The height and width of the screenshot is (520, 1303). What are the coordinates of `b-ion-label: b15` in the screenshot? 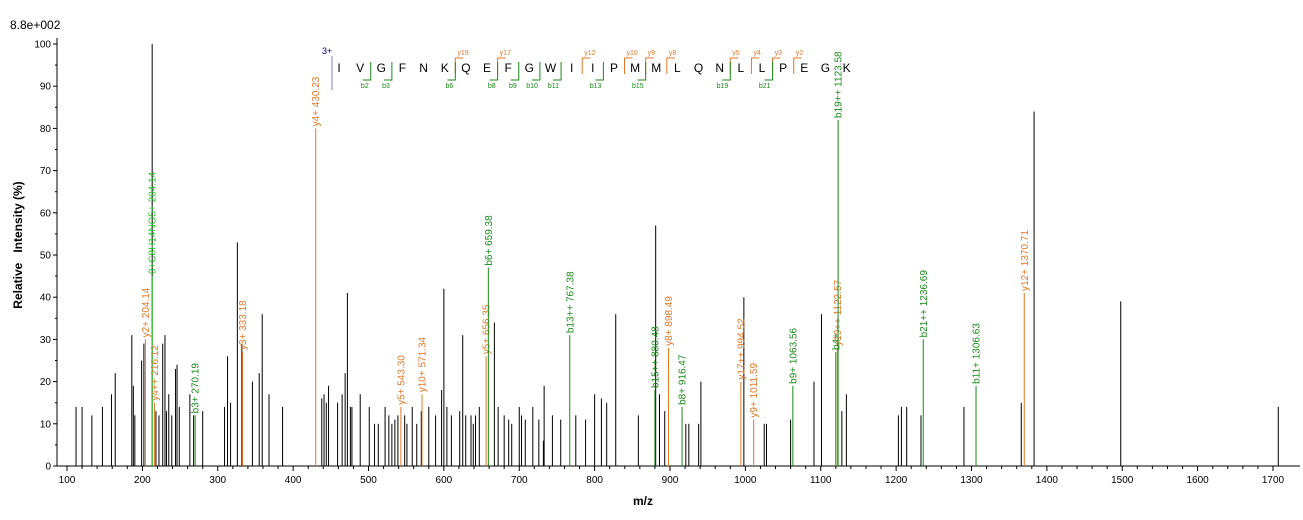 It's located at (638, 86).